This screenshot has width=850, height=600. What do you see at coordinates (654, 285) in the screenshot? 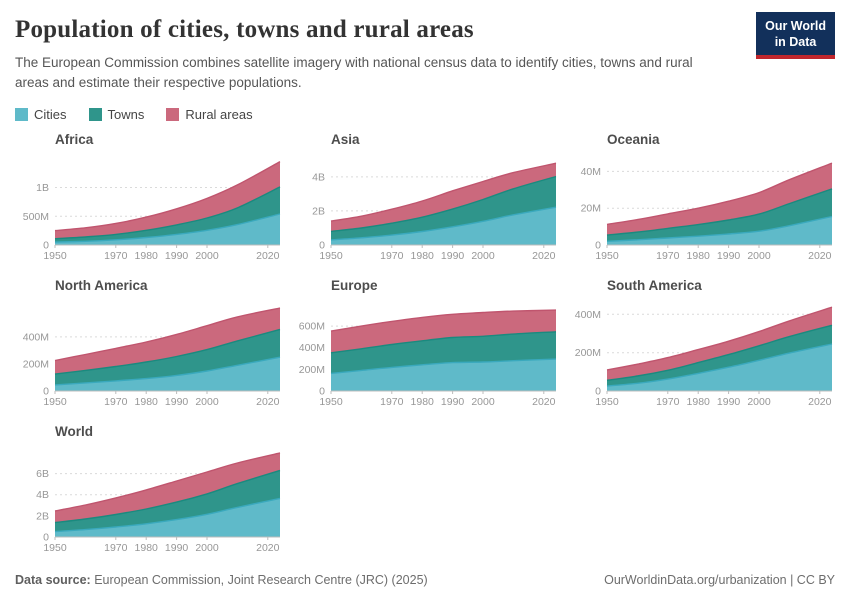
I see `chart-title-south-america: South America` at bounding box center [654, 285].